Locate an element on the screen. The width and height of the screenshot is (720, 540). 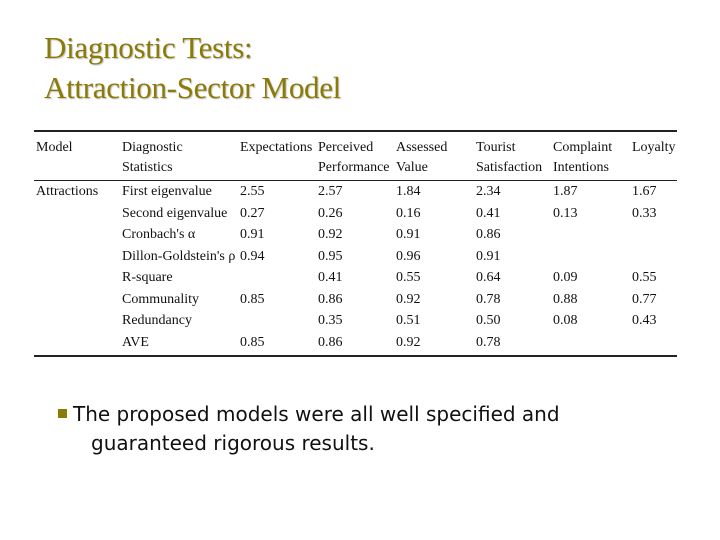
cell-tourist-satisfaction: 0.86 is located at coordinates (488, 234).